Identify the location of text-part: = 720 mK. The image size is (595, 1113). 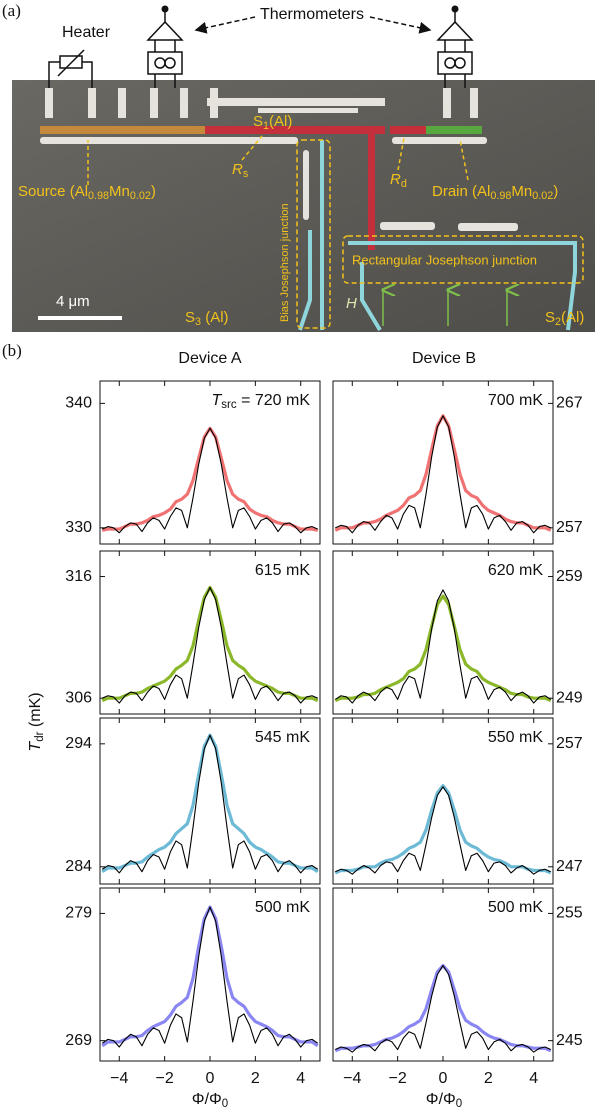
(274, 400).